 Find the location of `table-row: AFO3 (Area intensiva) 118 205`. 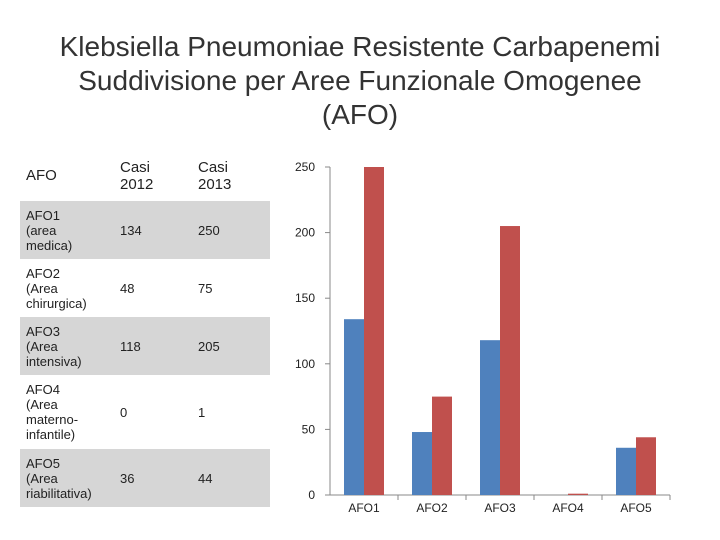

table-row: AFO3 (Area intensiva) 118 205 is located at coordinates (145, 346).